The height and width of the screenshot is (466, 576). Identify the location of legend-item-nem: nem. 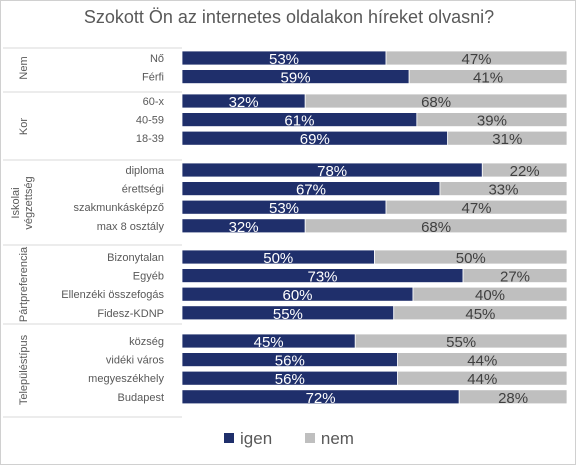
(329, 439).